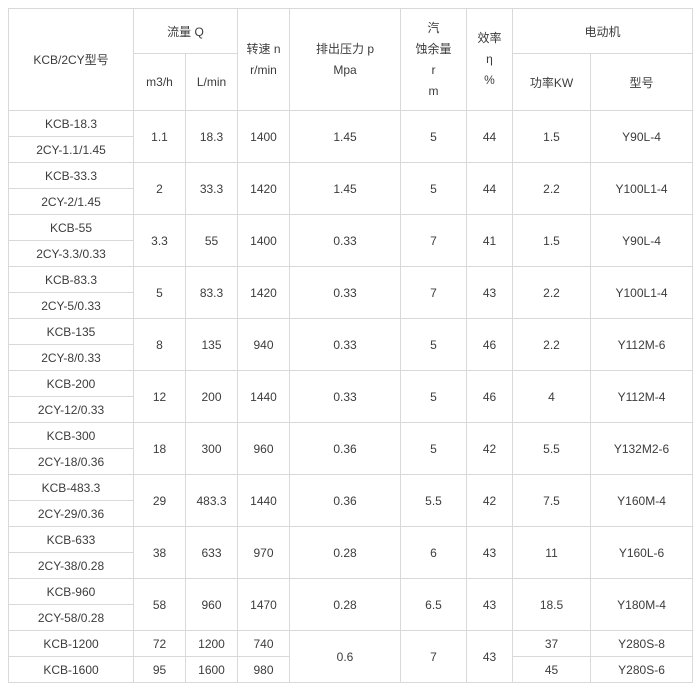  Describe the element at coordinates (71, 669) in the screenshot. I see `model-cell: KCB-1600` at that location.